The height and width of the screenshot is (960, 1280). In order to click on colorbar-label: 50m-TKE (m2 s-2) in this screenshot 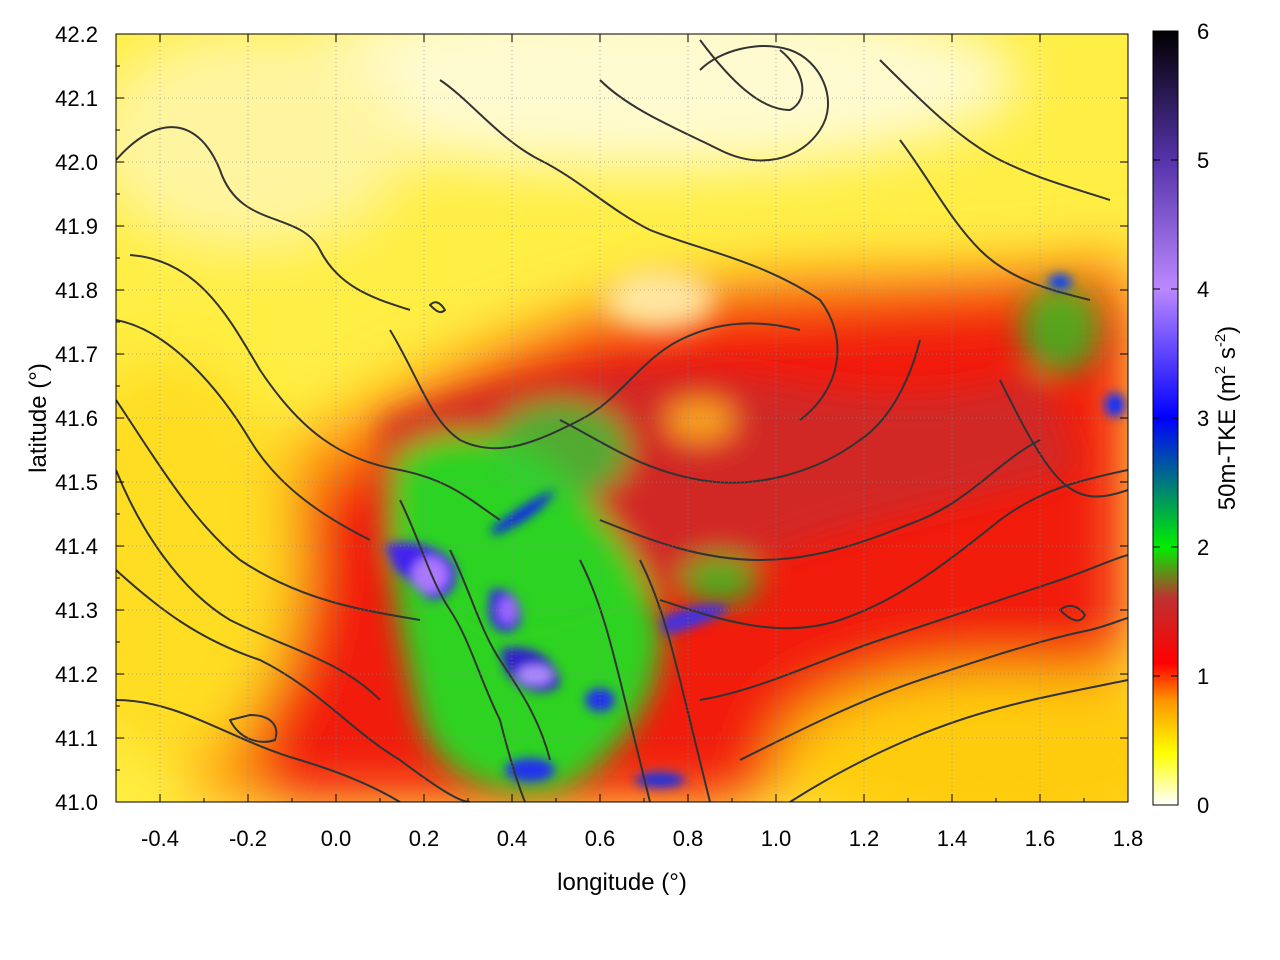, I will do `click(1226, 418)`.